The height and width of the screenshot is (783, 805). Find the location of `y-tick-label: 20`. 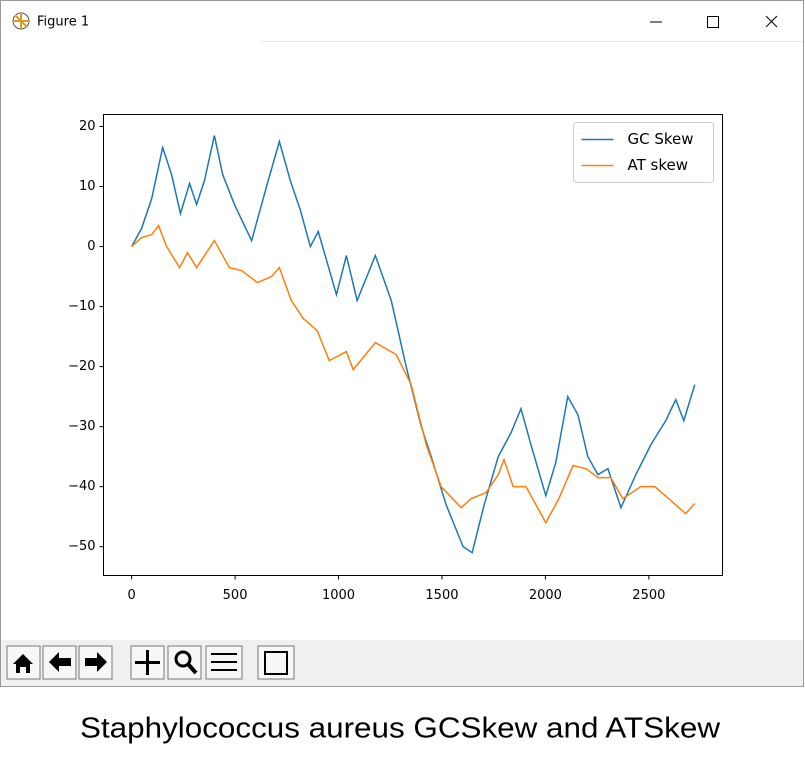

y-tick-label: 20 is located at coordinates (87, 126).